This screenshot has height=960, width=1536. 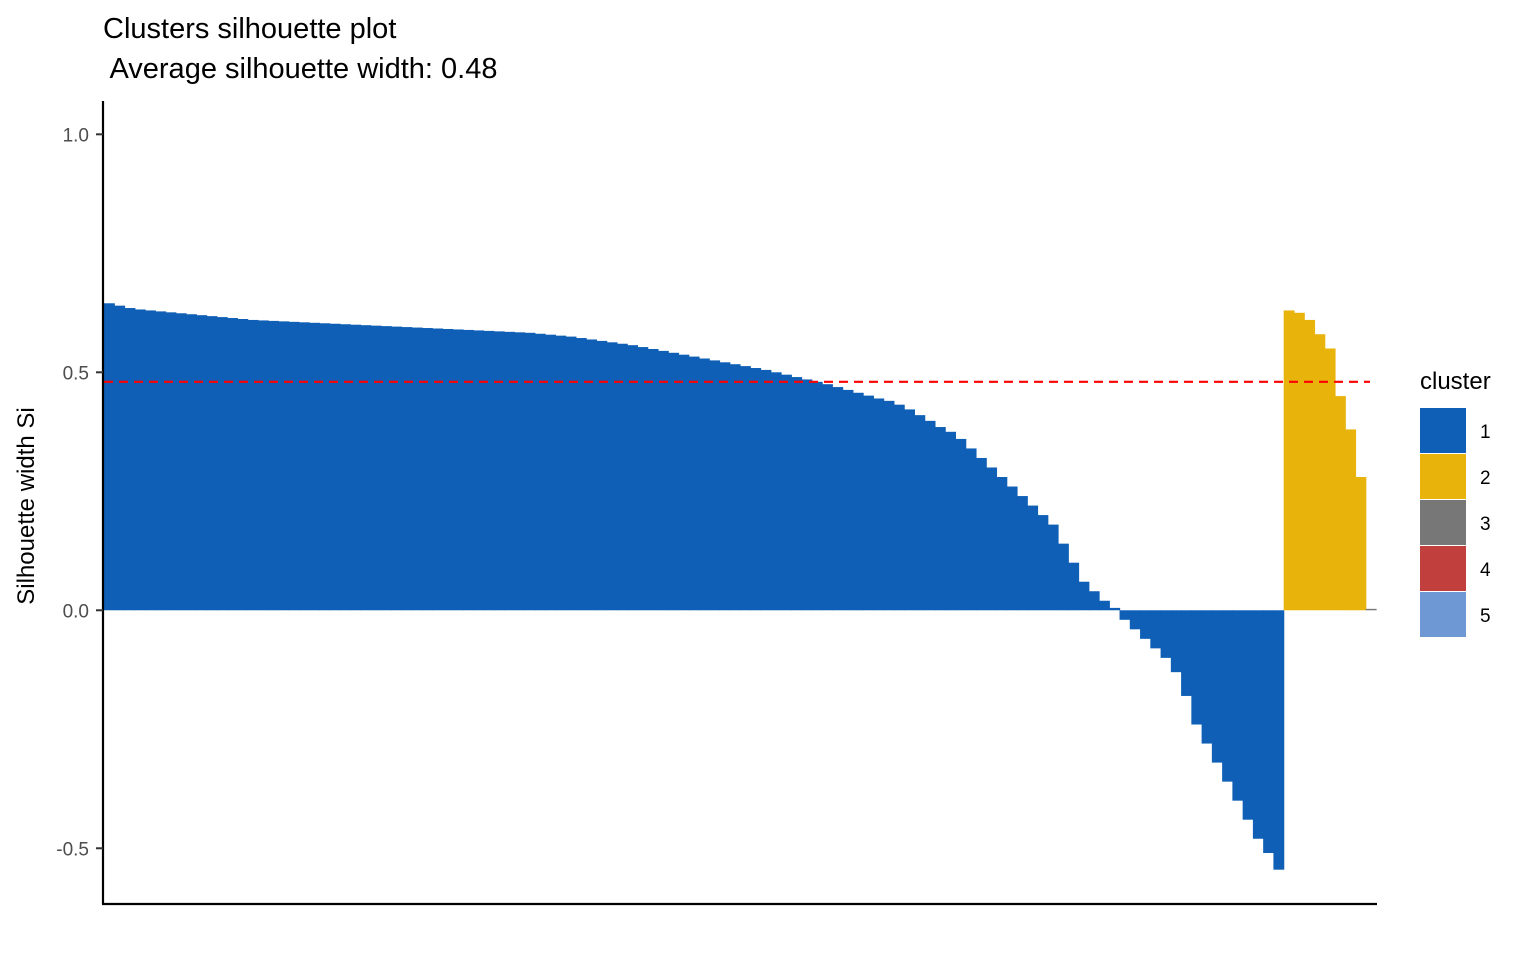 What do you see at coordinates (1455, 381) in the screenshot?
I see `legend-title: cluster` at bounding box center [1455, 381].